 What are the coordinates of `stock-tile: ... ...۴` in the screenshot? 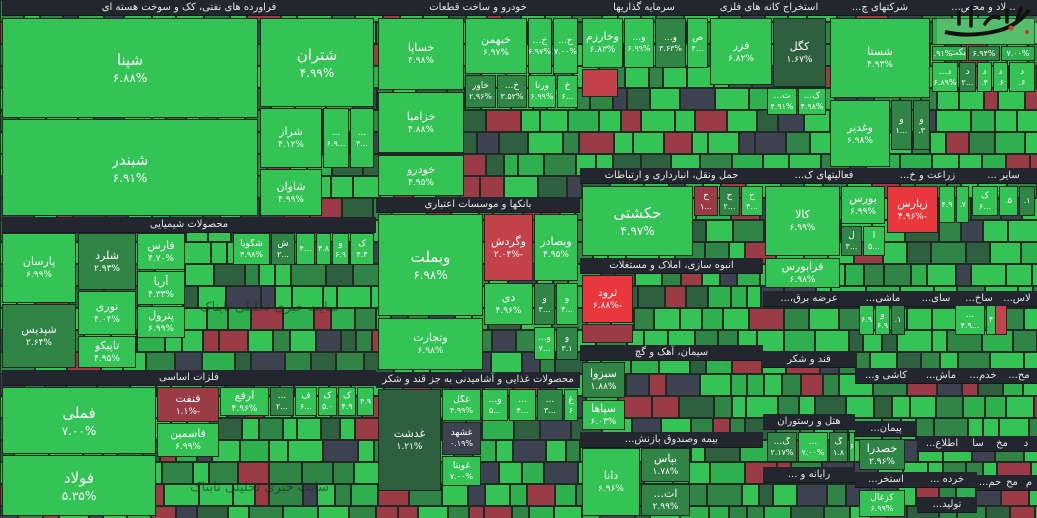 It's located at (522, 405).